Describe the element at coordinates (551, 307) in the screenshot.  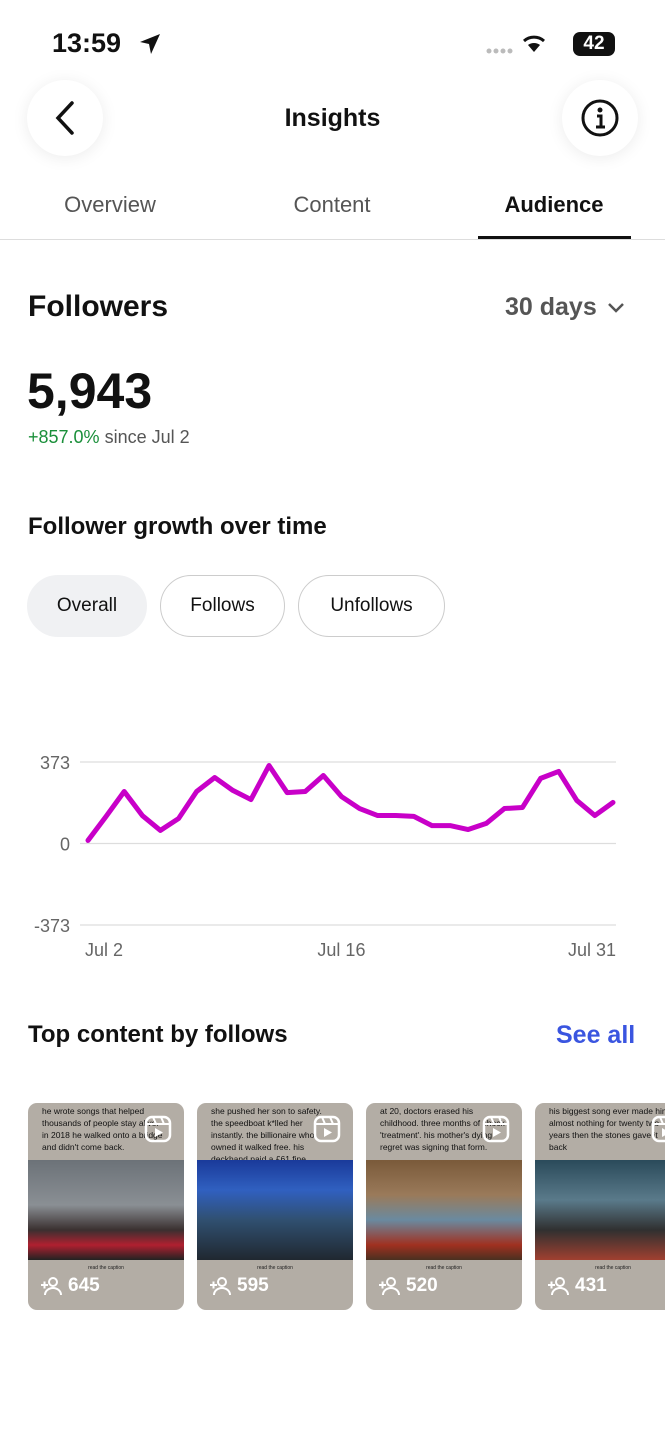
I see `period: 30 days` at that location.